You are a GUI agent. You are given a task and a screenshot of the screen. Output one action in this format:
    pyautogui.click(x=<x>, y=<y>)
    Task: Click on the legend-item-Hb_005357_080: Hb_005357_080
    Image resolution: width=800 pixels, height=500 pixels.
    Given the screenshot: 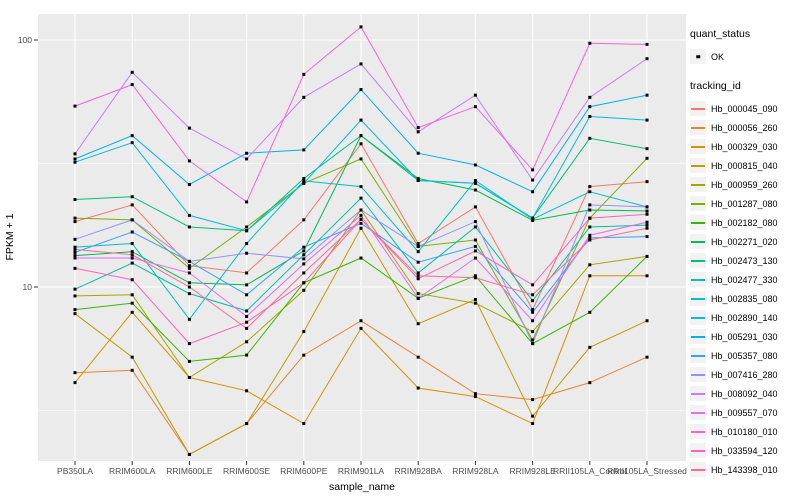 What is the action you would take?
    pyautogui.click(x=745, y=355)
    